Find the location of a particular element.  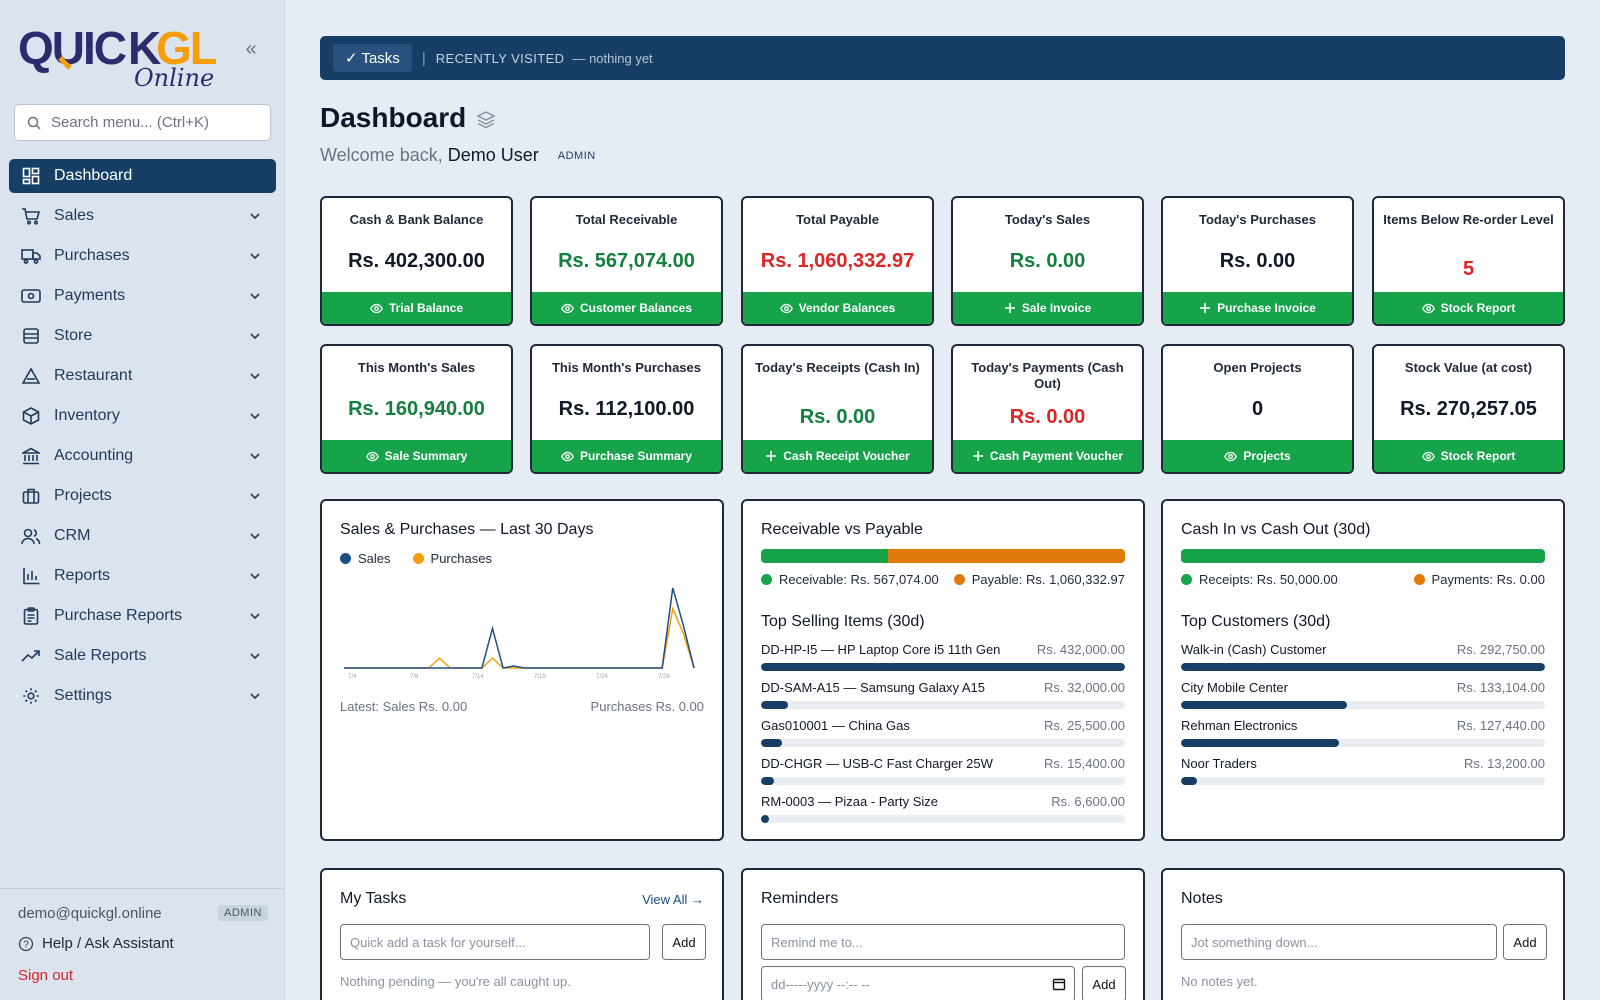

kpi-title: Today's Receipts (Cash In) is located at coordinates (837, 367).